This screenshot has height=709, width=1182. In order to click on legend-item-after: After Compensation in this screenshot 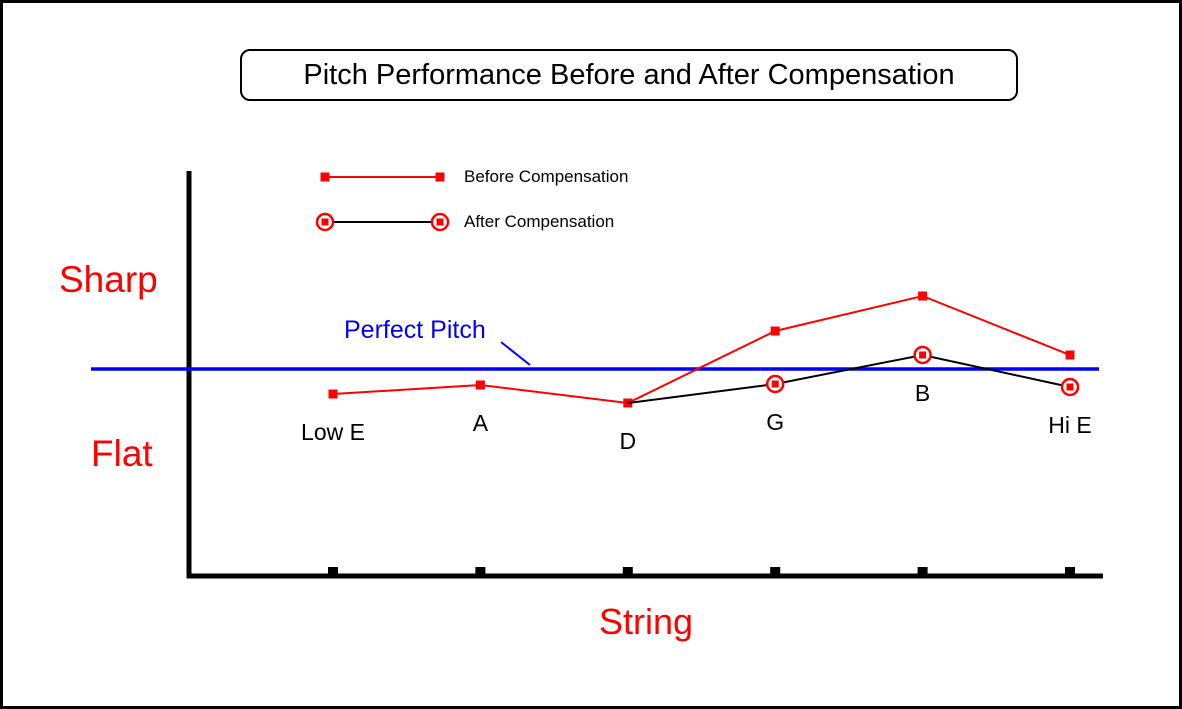, I will do `click(471, 222)`.